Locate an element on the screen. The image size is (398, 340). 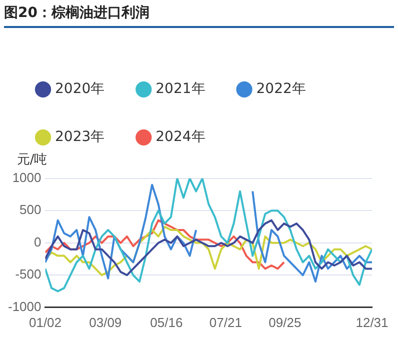
x-tick-label: 03/09 is located at coordinates (105, 322).